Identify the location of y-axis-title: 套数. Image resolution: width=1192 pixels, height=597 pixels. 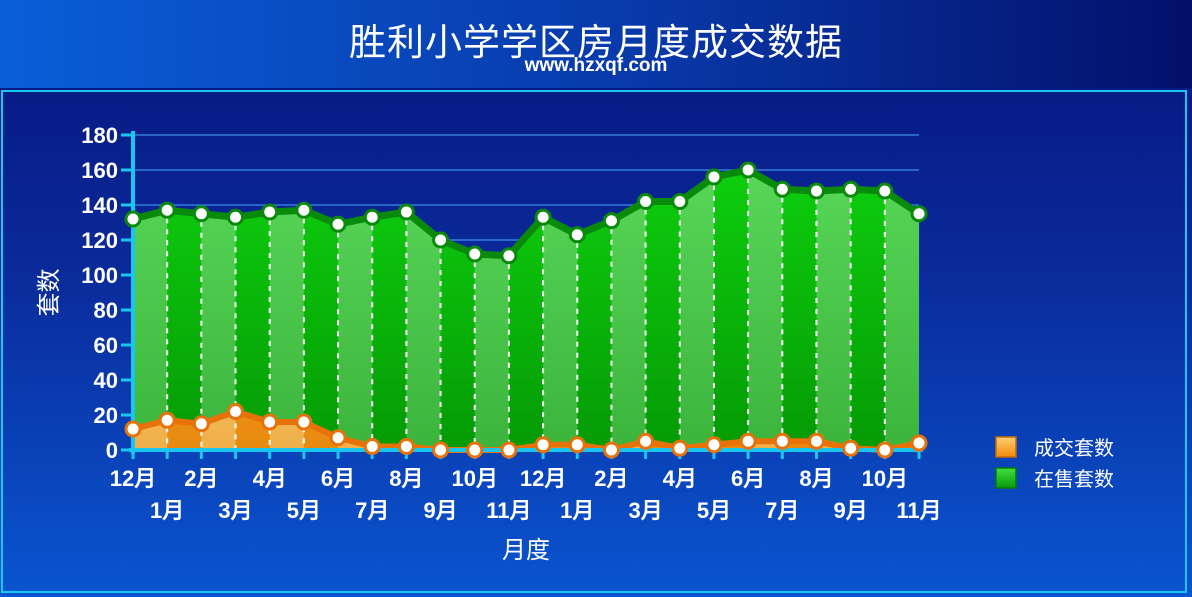
(49, 293).